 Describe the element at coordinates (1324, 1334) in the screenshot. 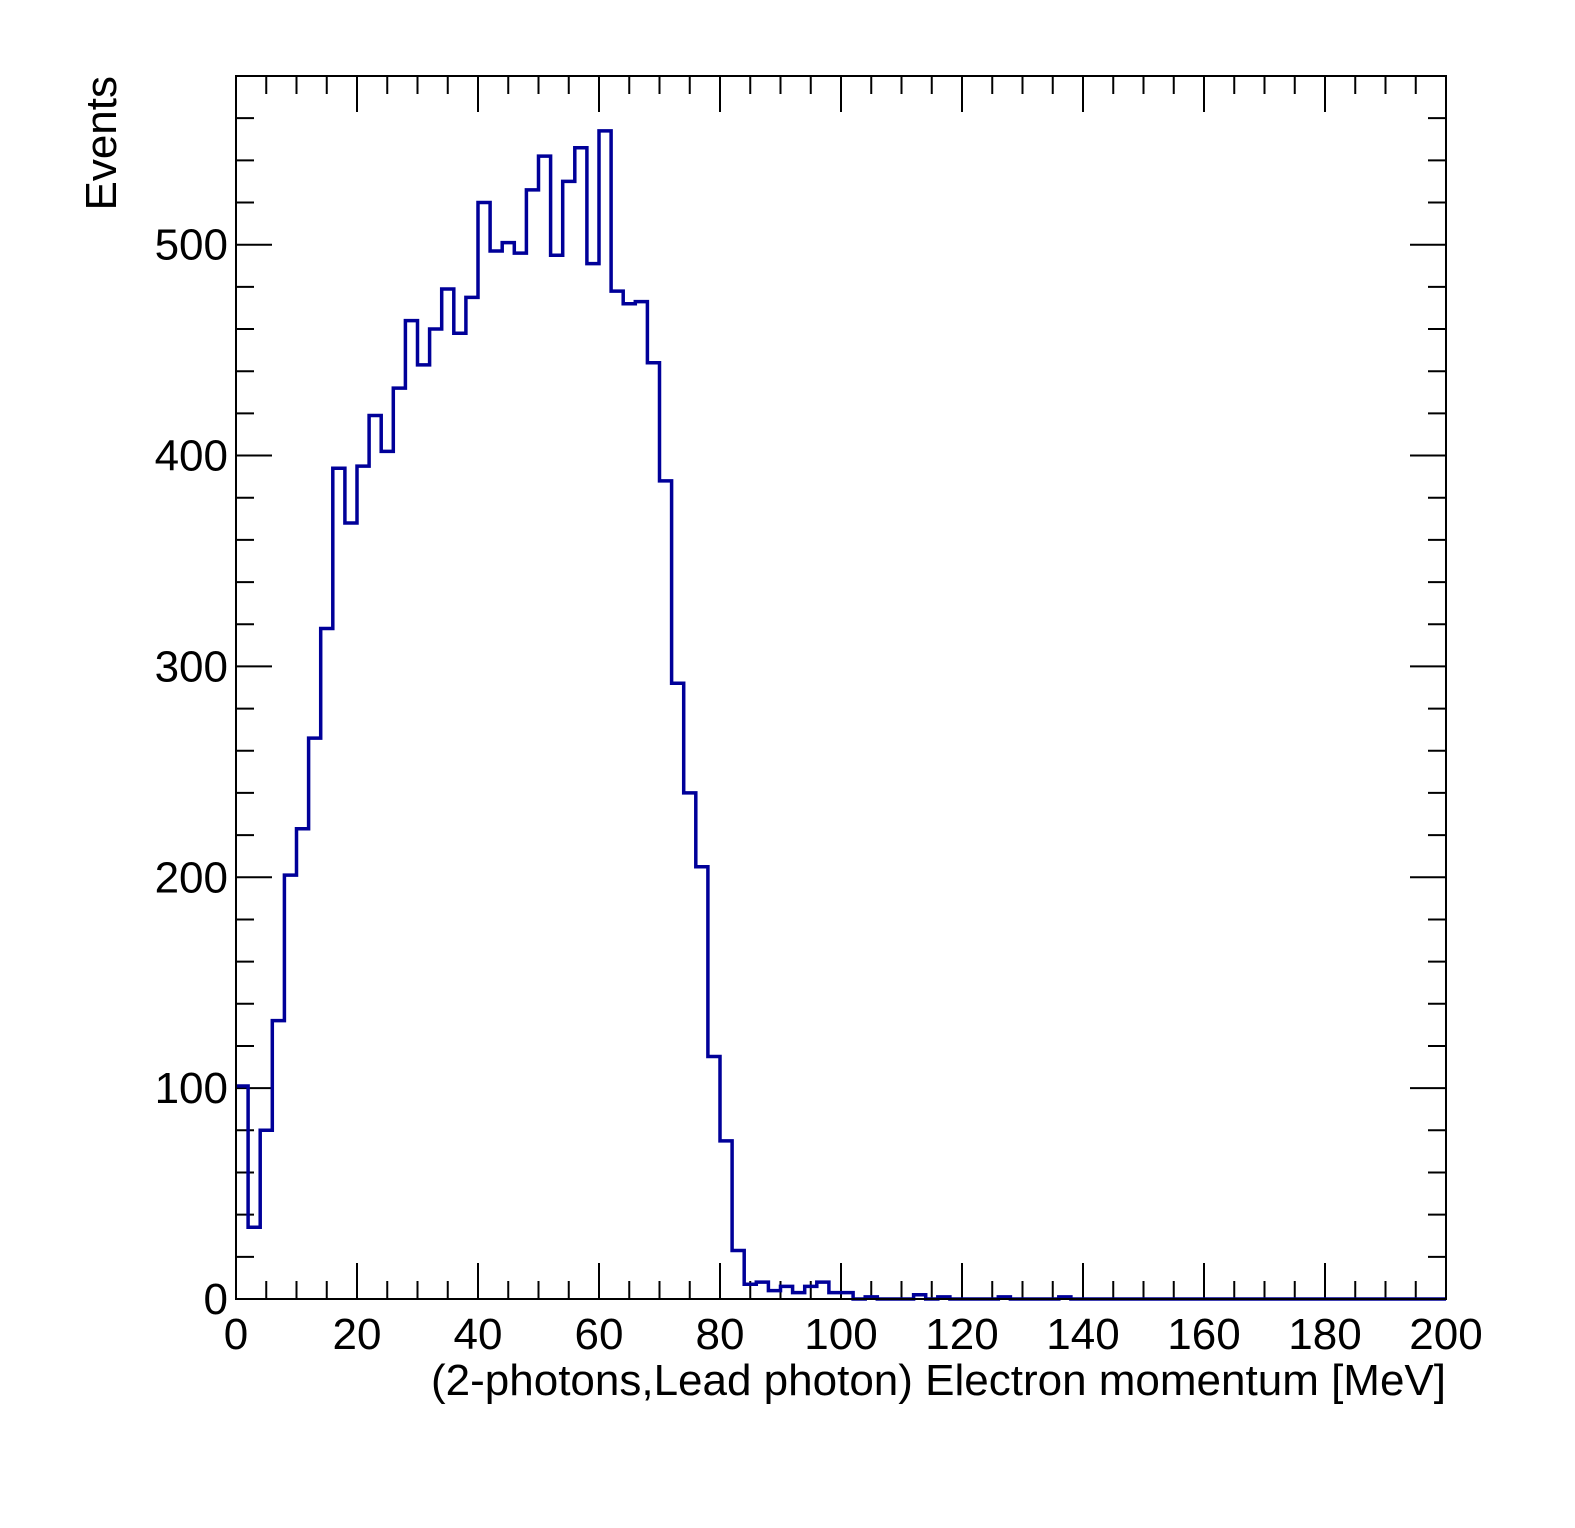

I see `x-tick-label: 180` at that location.